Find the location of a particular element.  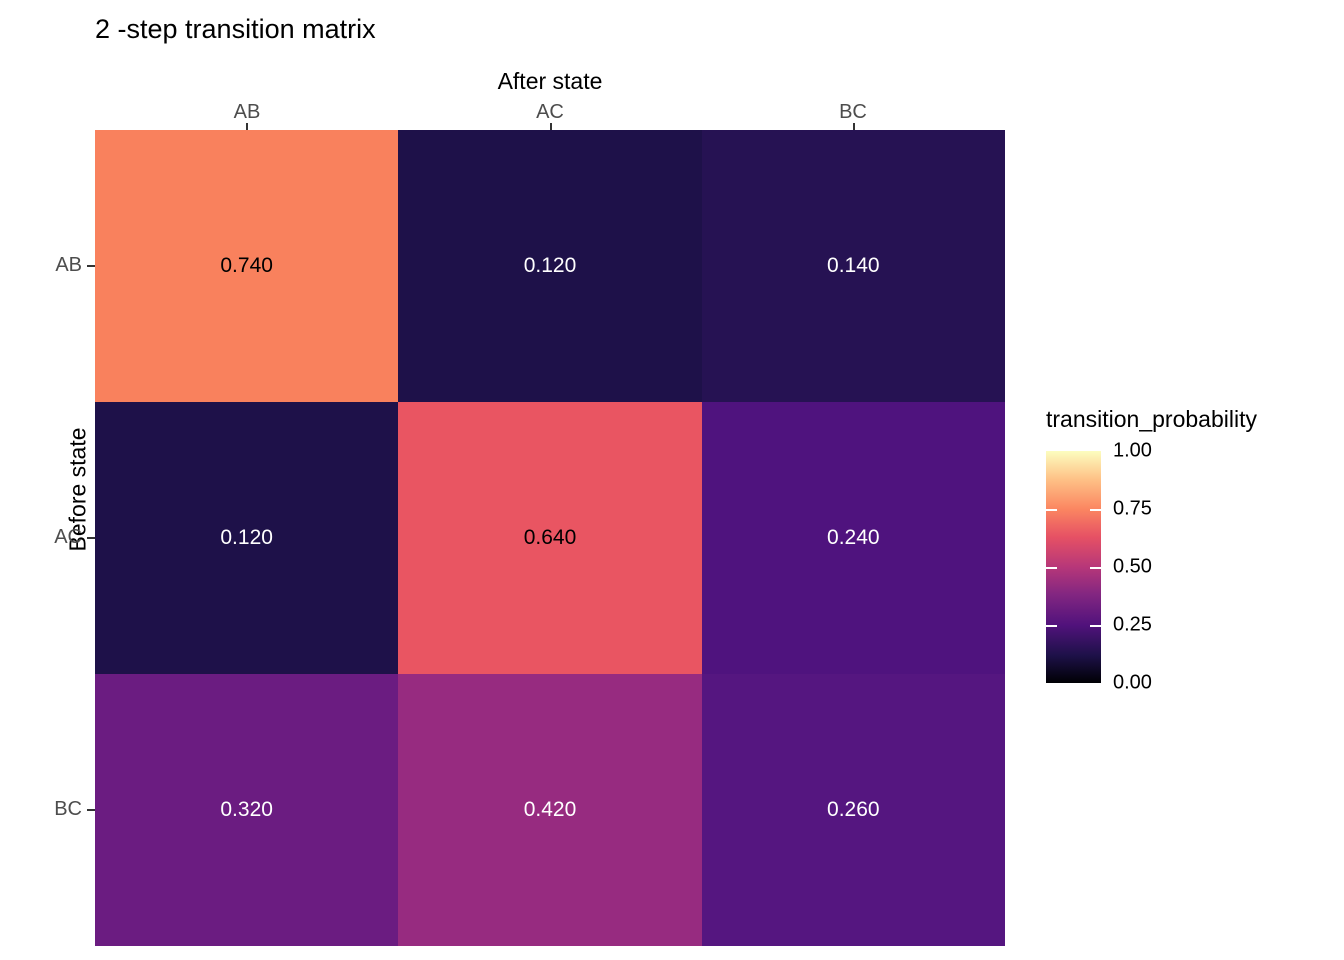

heatmap-cell-bc-ac: 0.420 is located at coordinates (550, 810).